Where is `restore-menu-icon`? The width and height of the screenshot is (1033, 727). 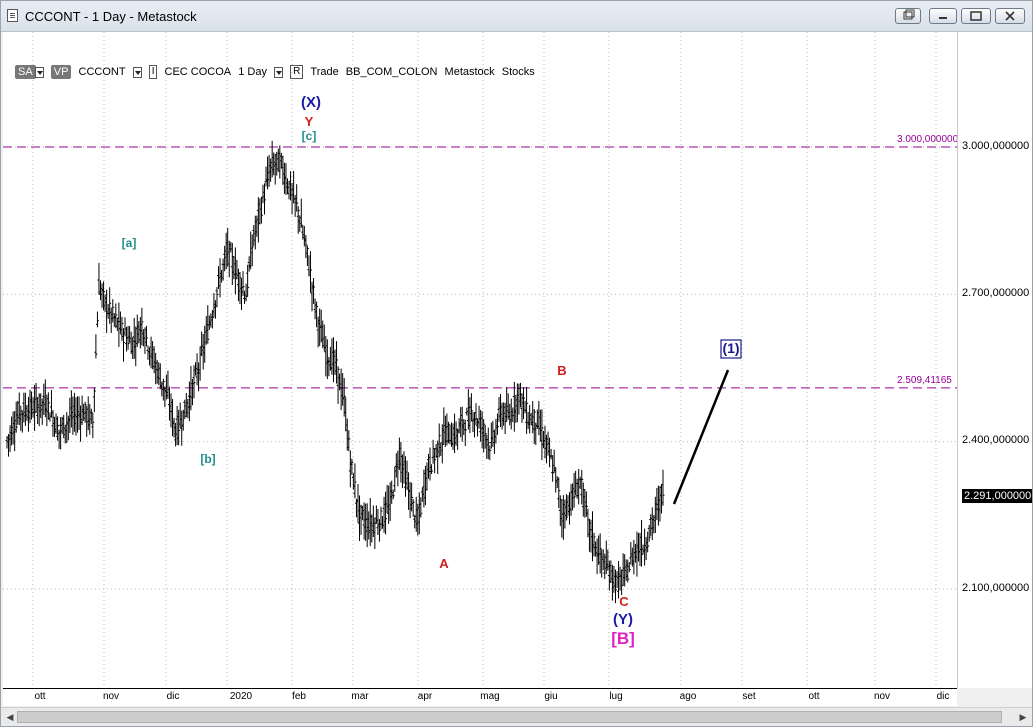
restore-menu-icon is located at coordinates (909, 14).